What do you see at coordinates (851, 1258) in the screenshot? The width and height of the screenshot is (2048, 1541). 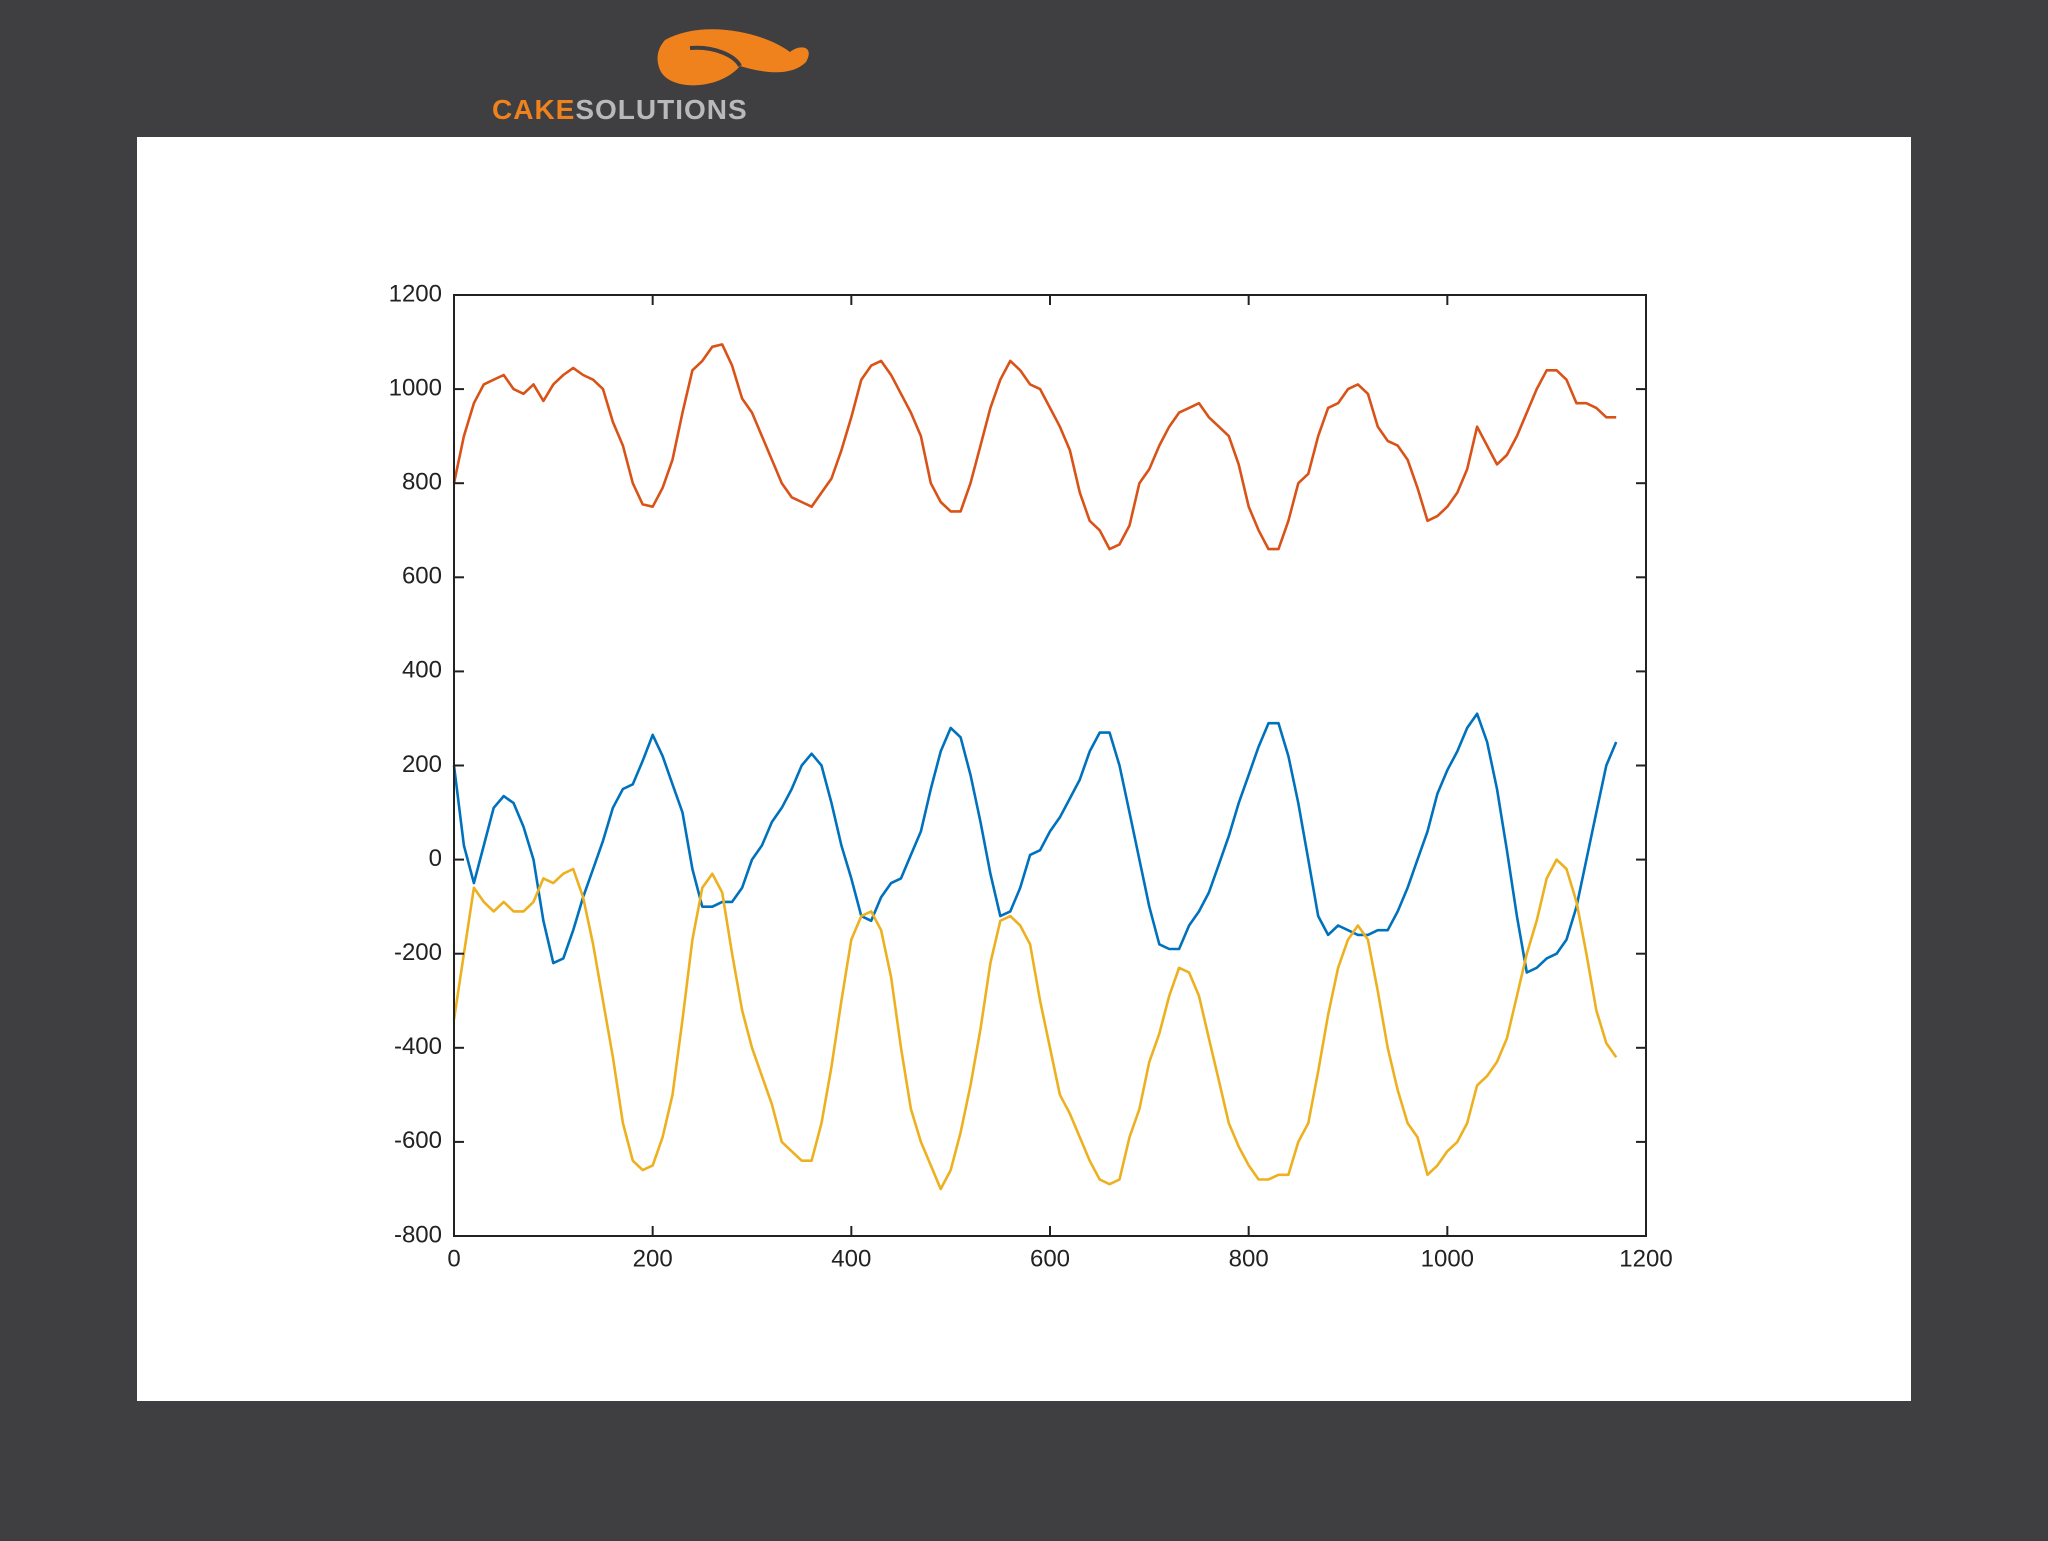 I see `x-tick-label: 400` at bounding box center [851, 1258].